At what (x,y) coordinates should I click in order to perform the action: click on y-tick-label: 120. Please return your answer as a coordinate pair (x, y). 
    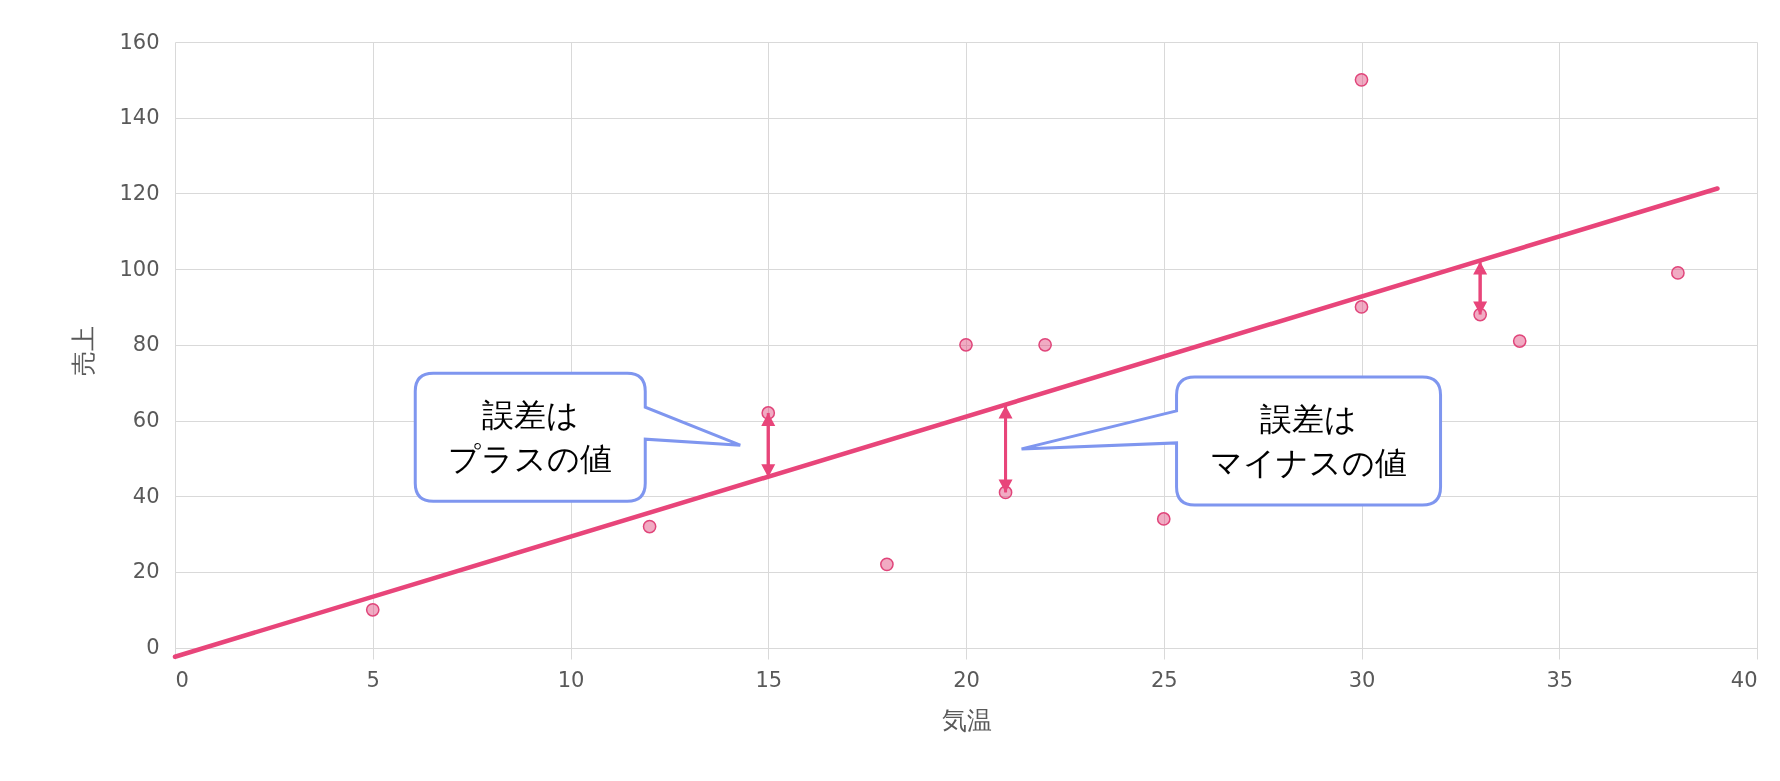
    Looking at the image, I should click on (139, 192).